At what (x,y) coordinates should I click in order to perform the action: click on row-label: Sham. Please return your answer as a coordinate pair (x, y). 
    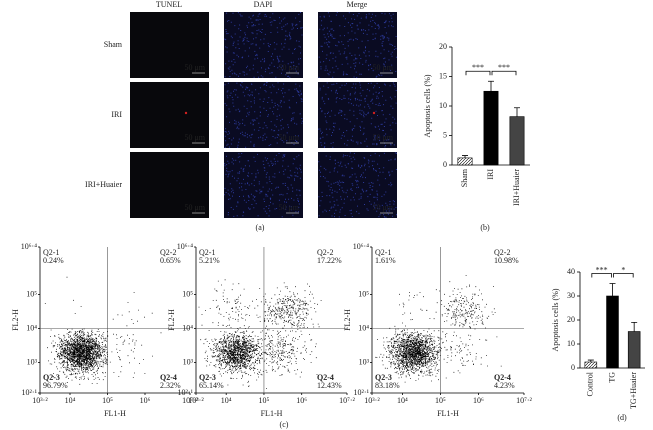
    Looking at the image, I should click on (113, 44).